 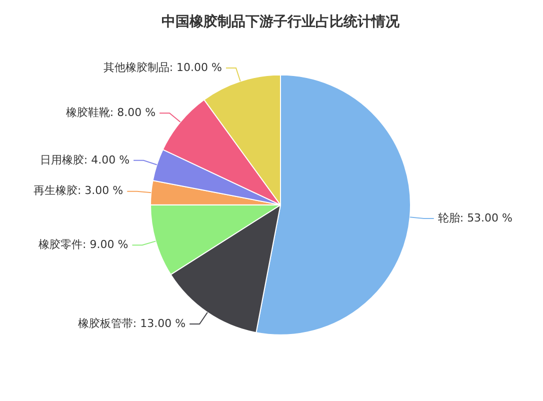 What do you see at coordinates (132, 323) in the screenshot?
I see `slice-label: 橡胶板管带: 13.00 %` at bounding box center [132, 323].